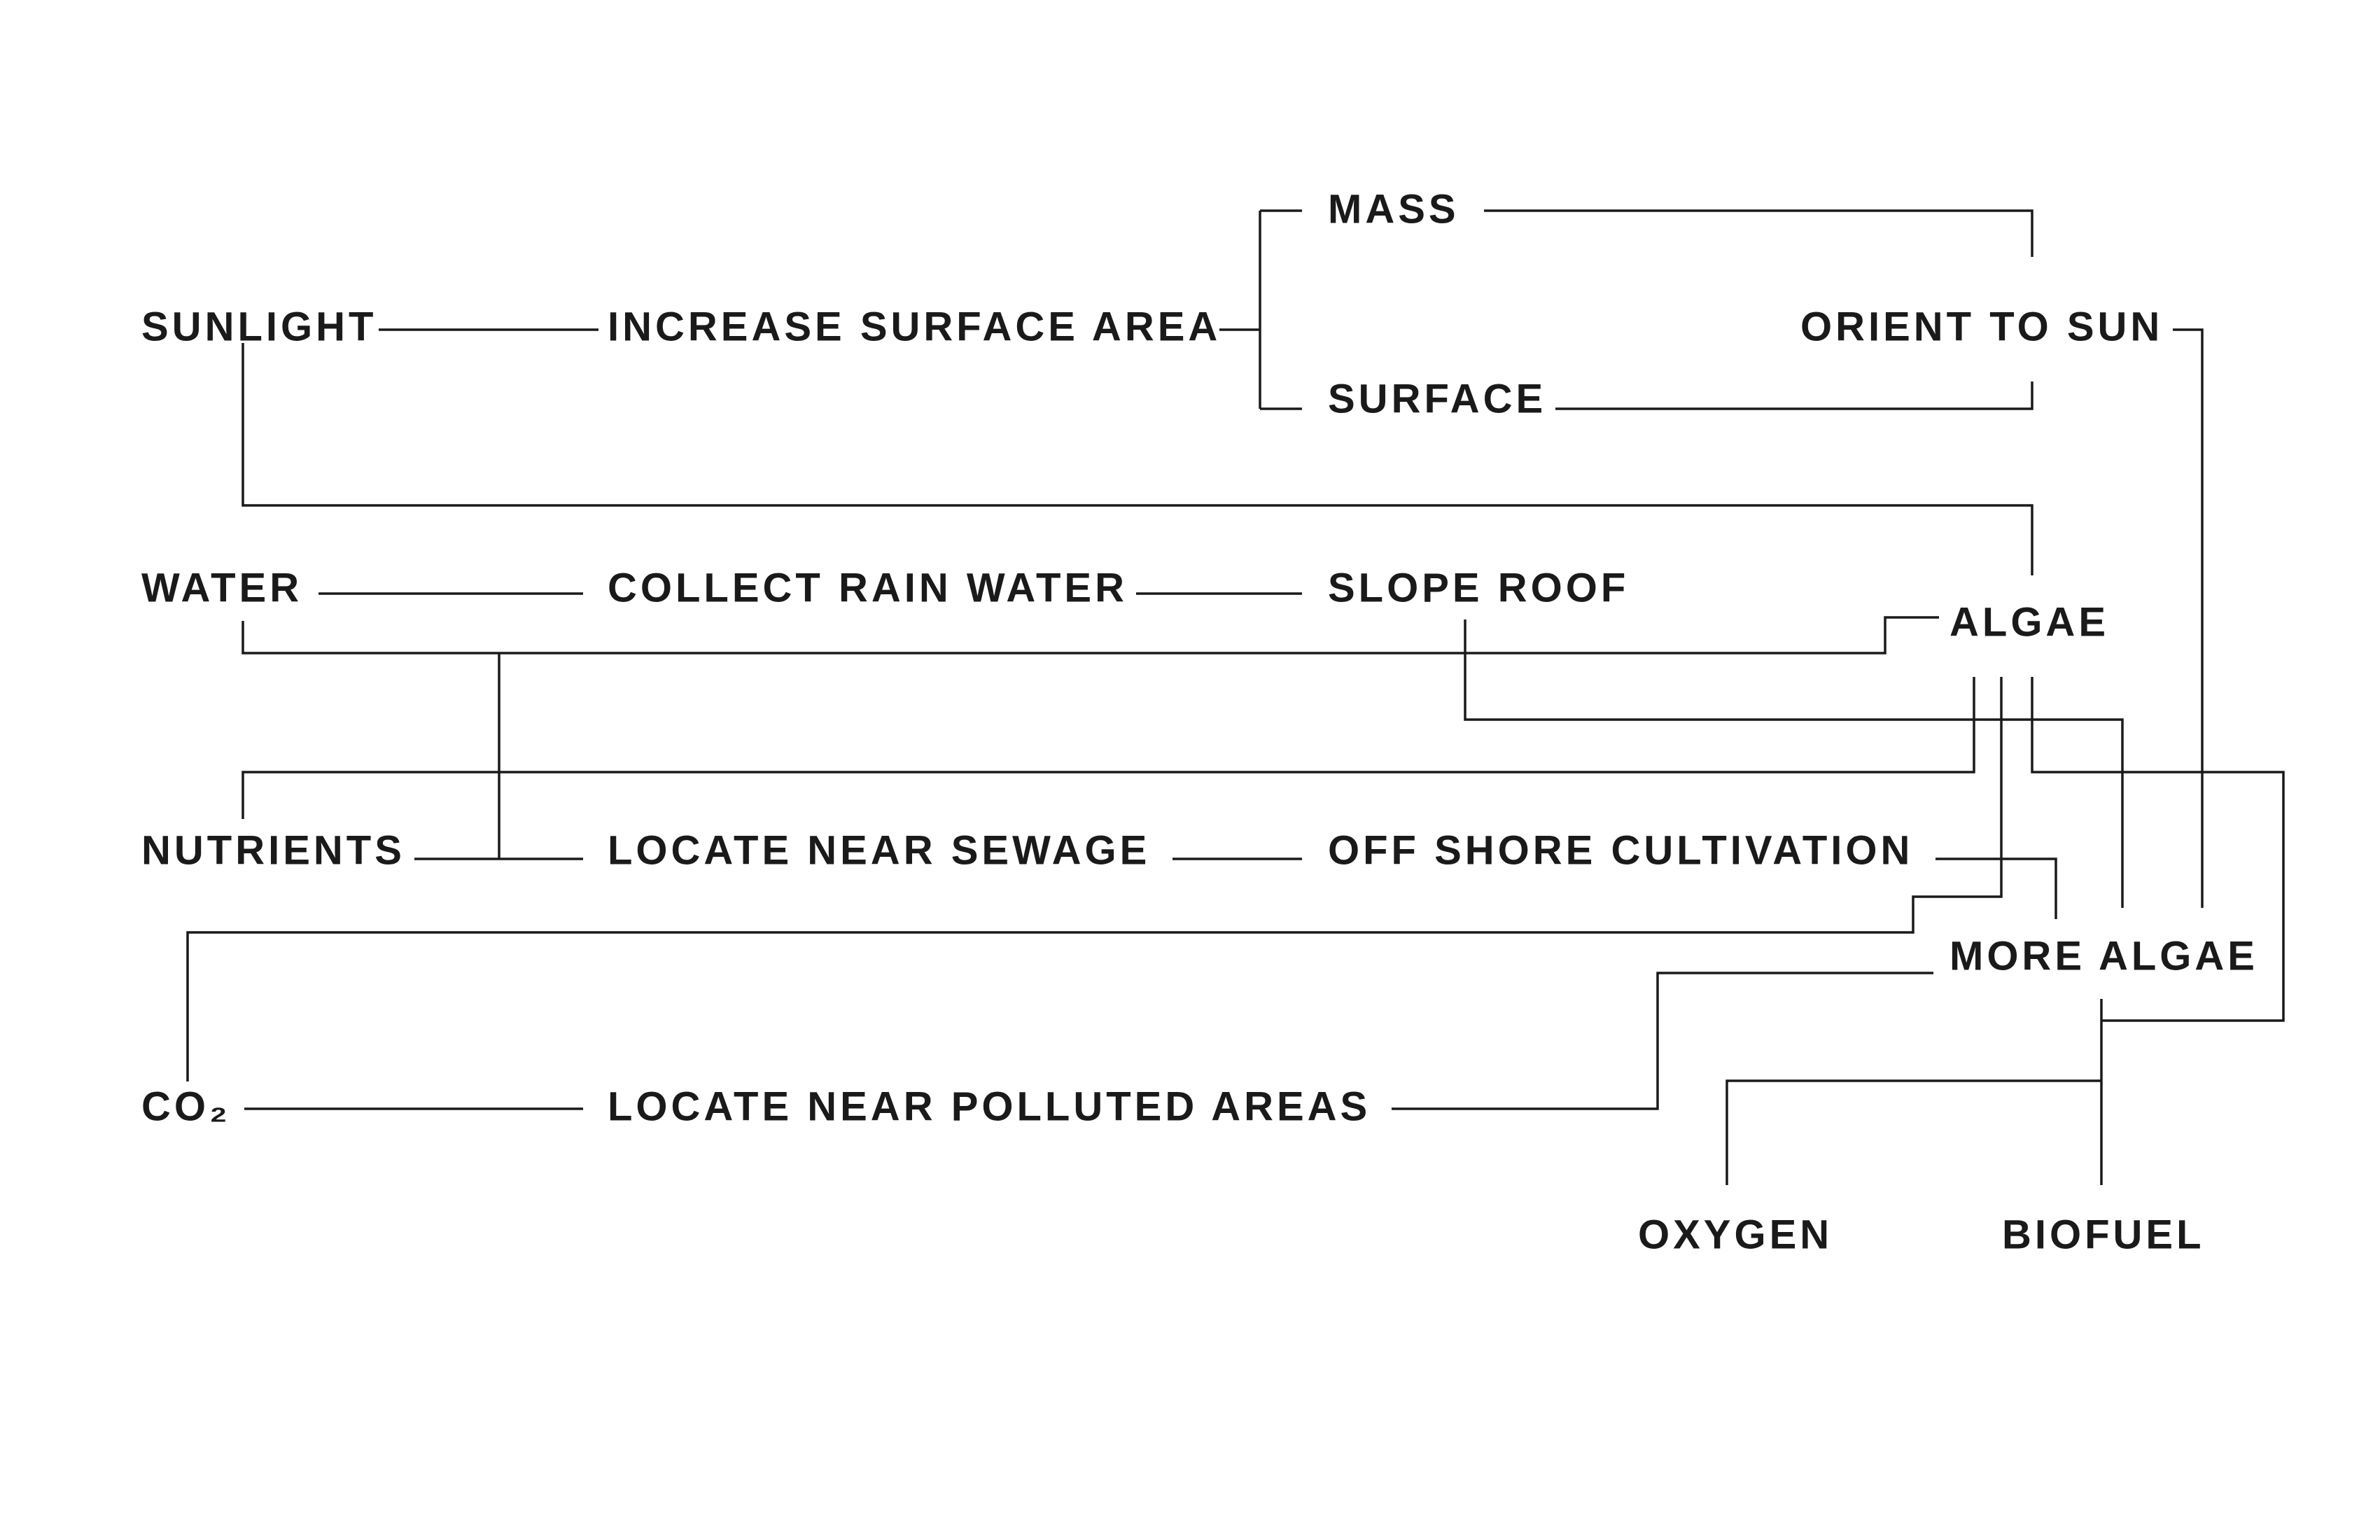  Describe the element at coordinates (2103, 1234) in the screenshot. I see `node-biofuel: BIOFUEL` at that location.